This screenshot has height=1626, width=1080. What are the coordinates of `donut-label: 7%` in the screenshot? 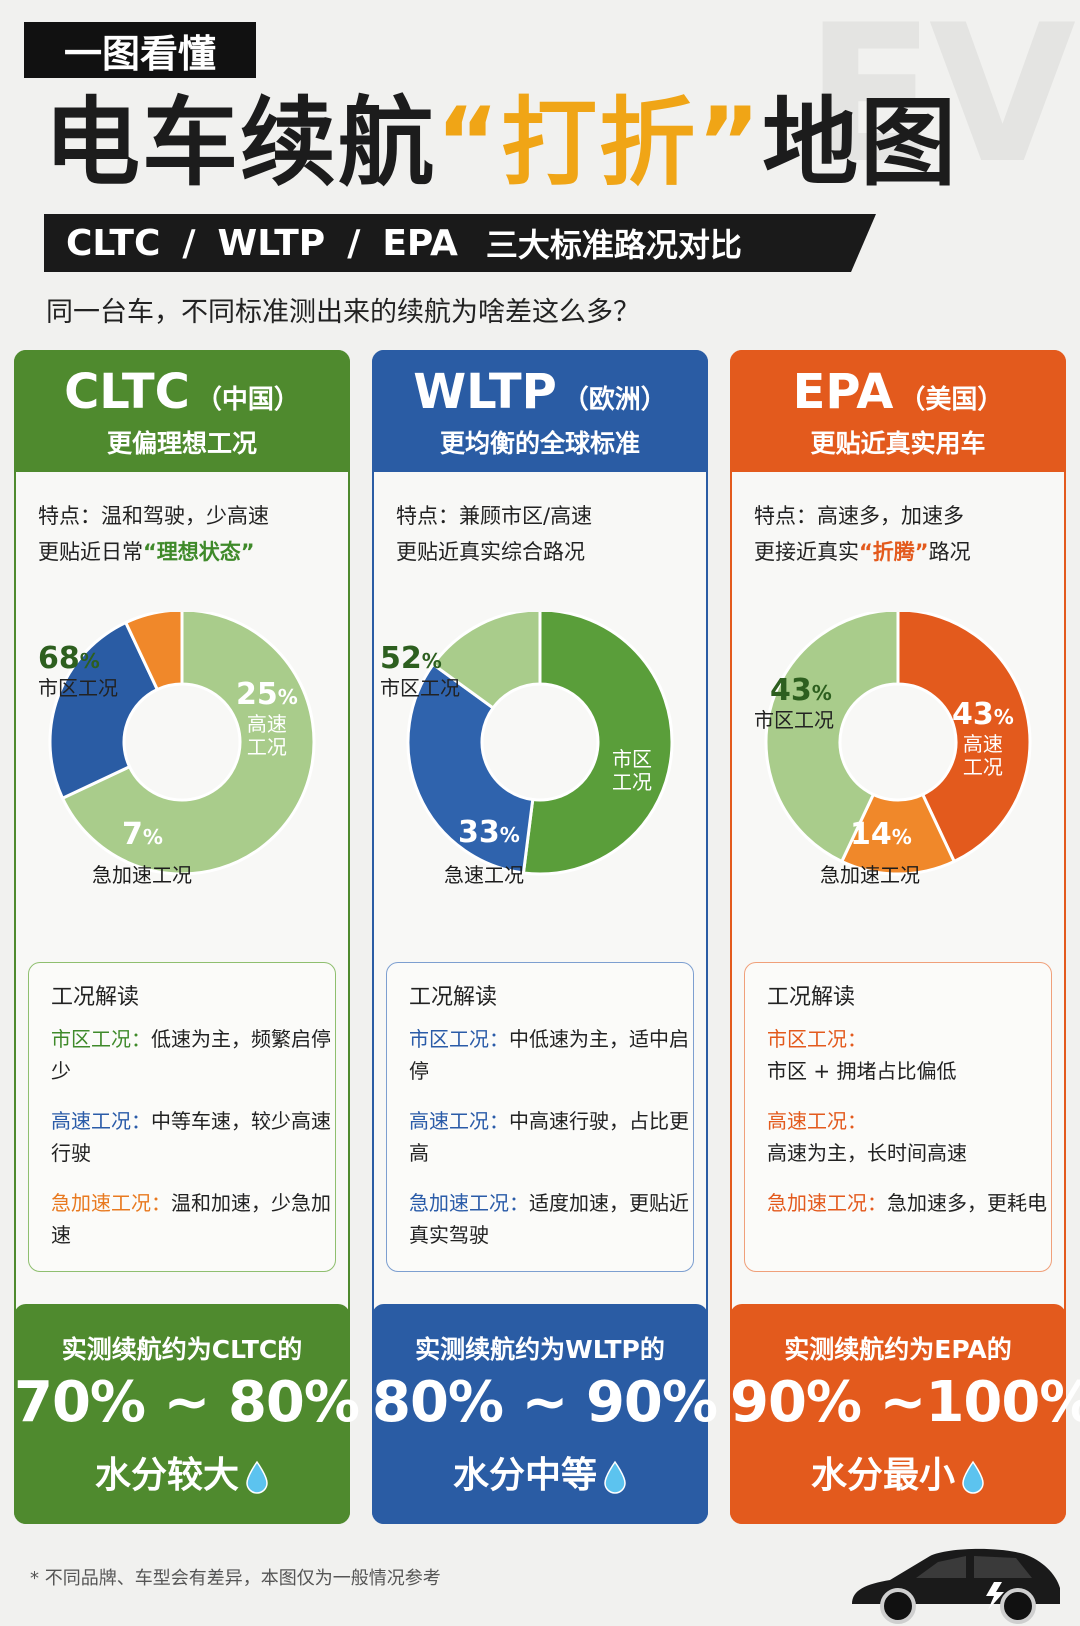 It's located at (142, 835).